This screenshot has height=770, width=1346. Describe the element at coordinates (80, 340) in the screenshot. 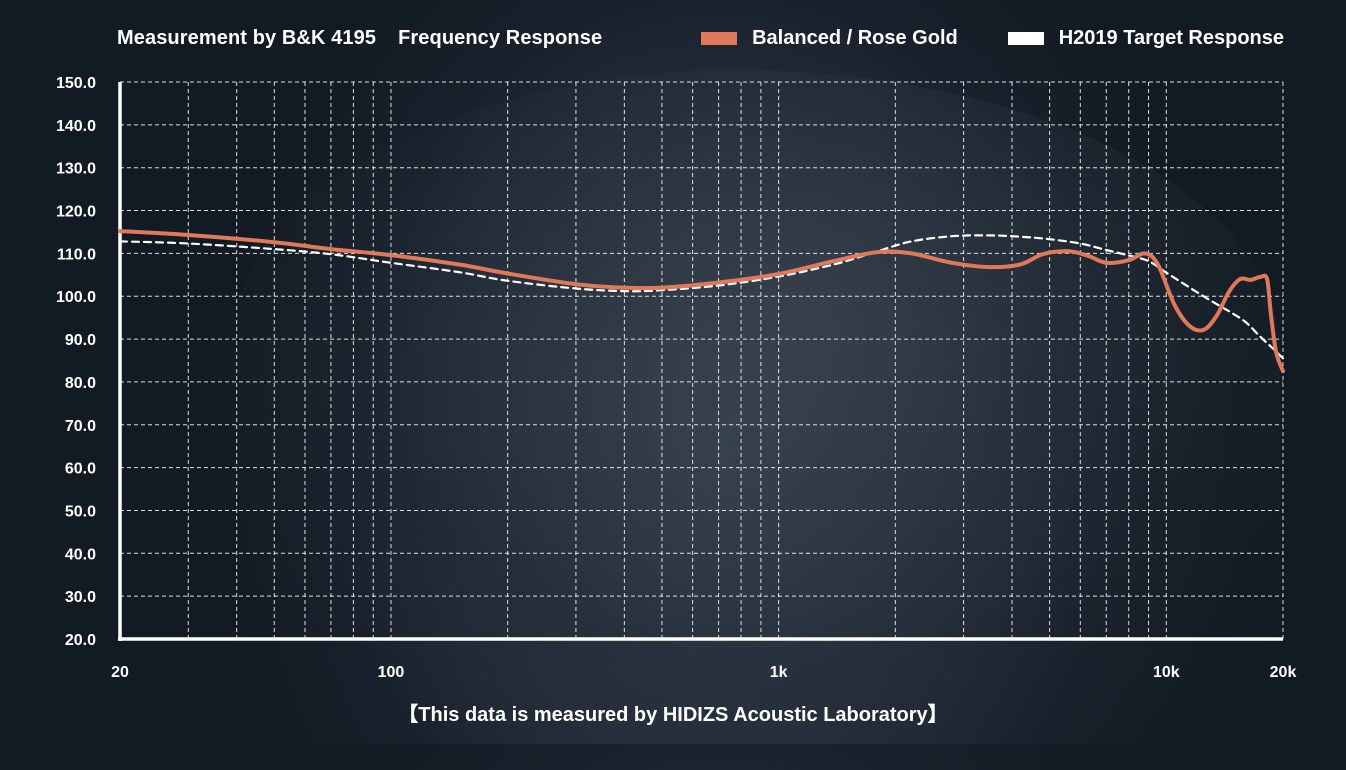

I see `y-tick-label: 90.0` at that location.